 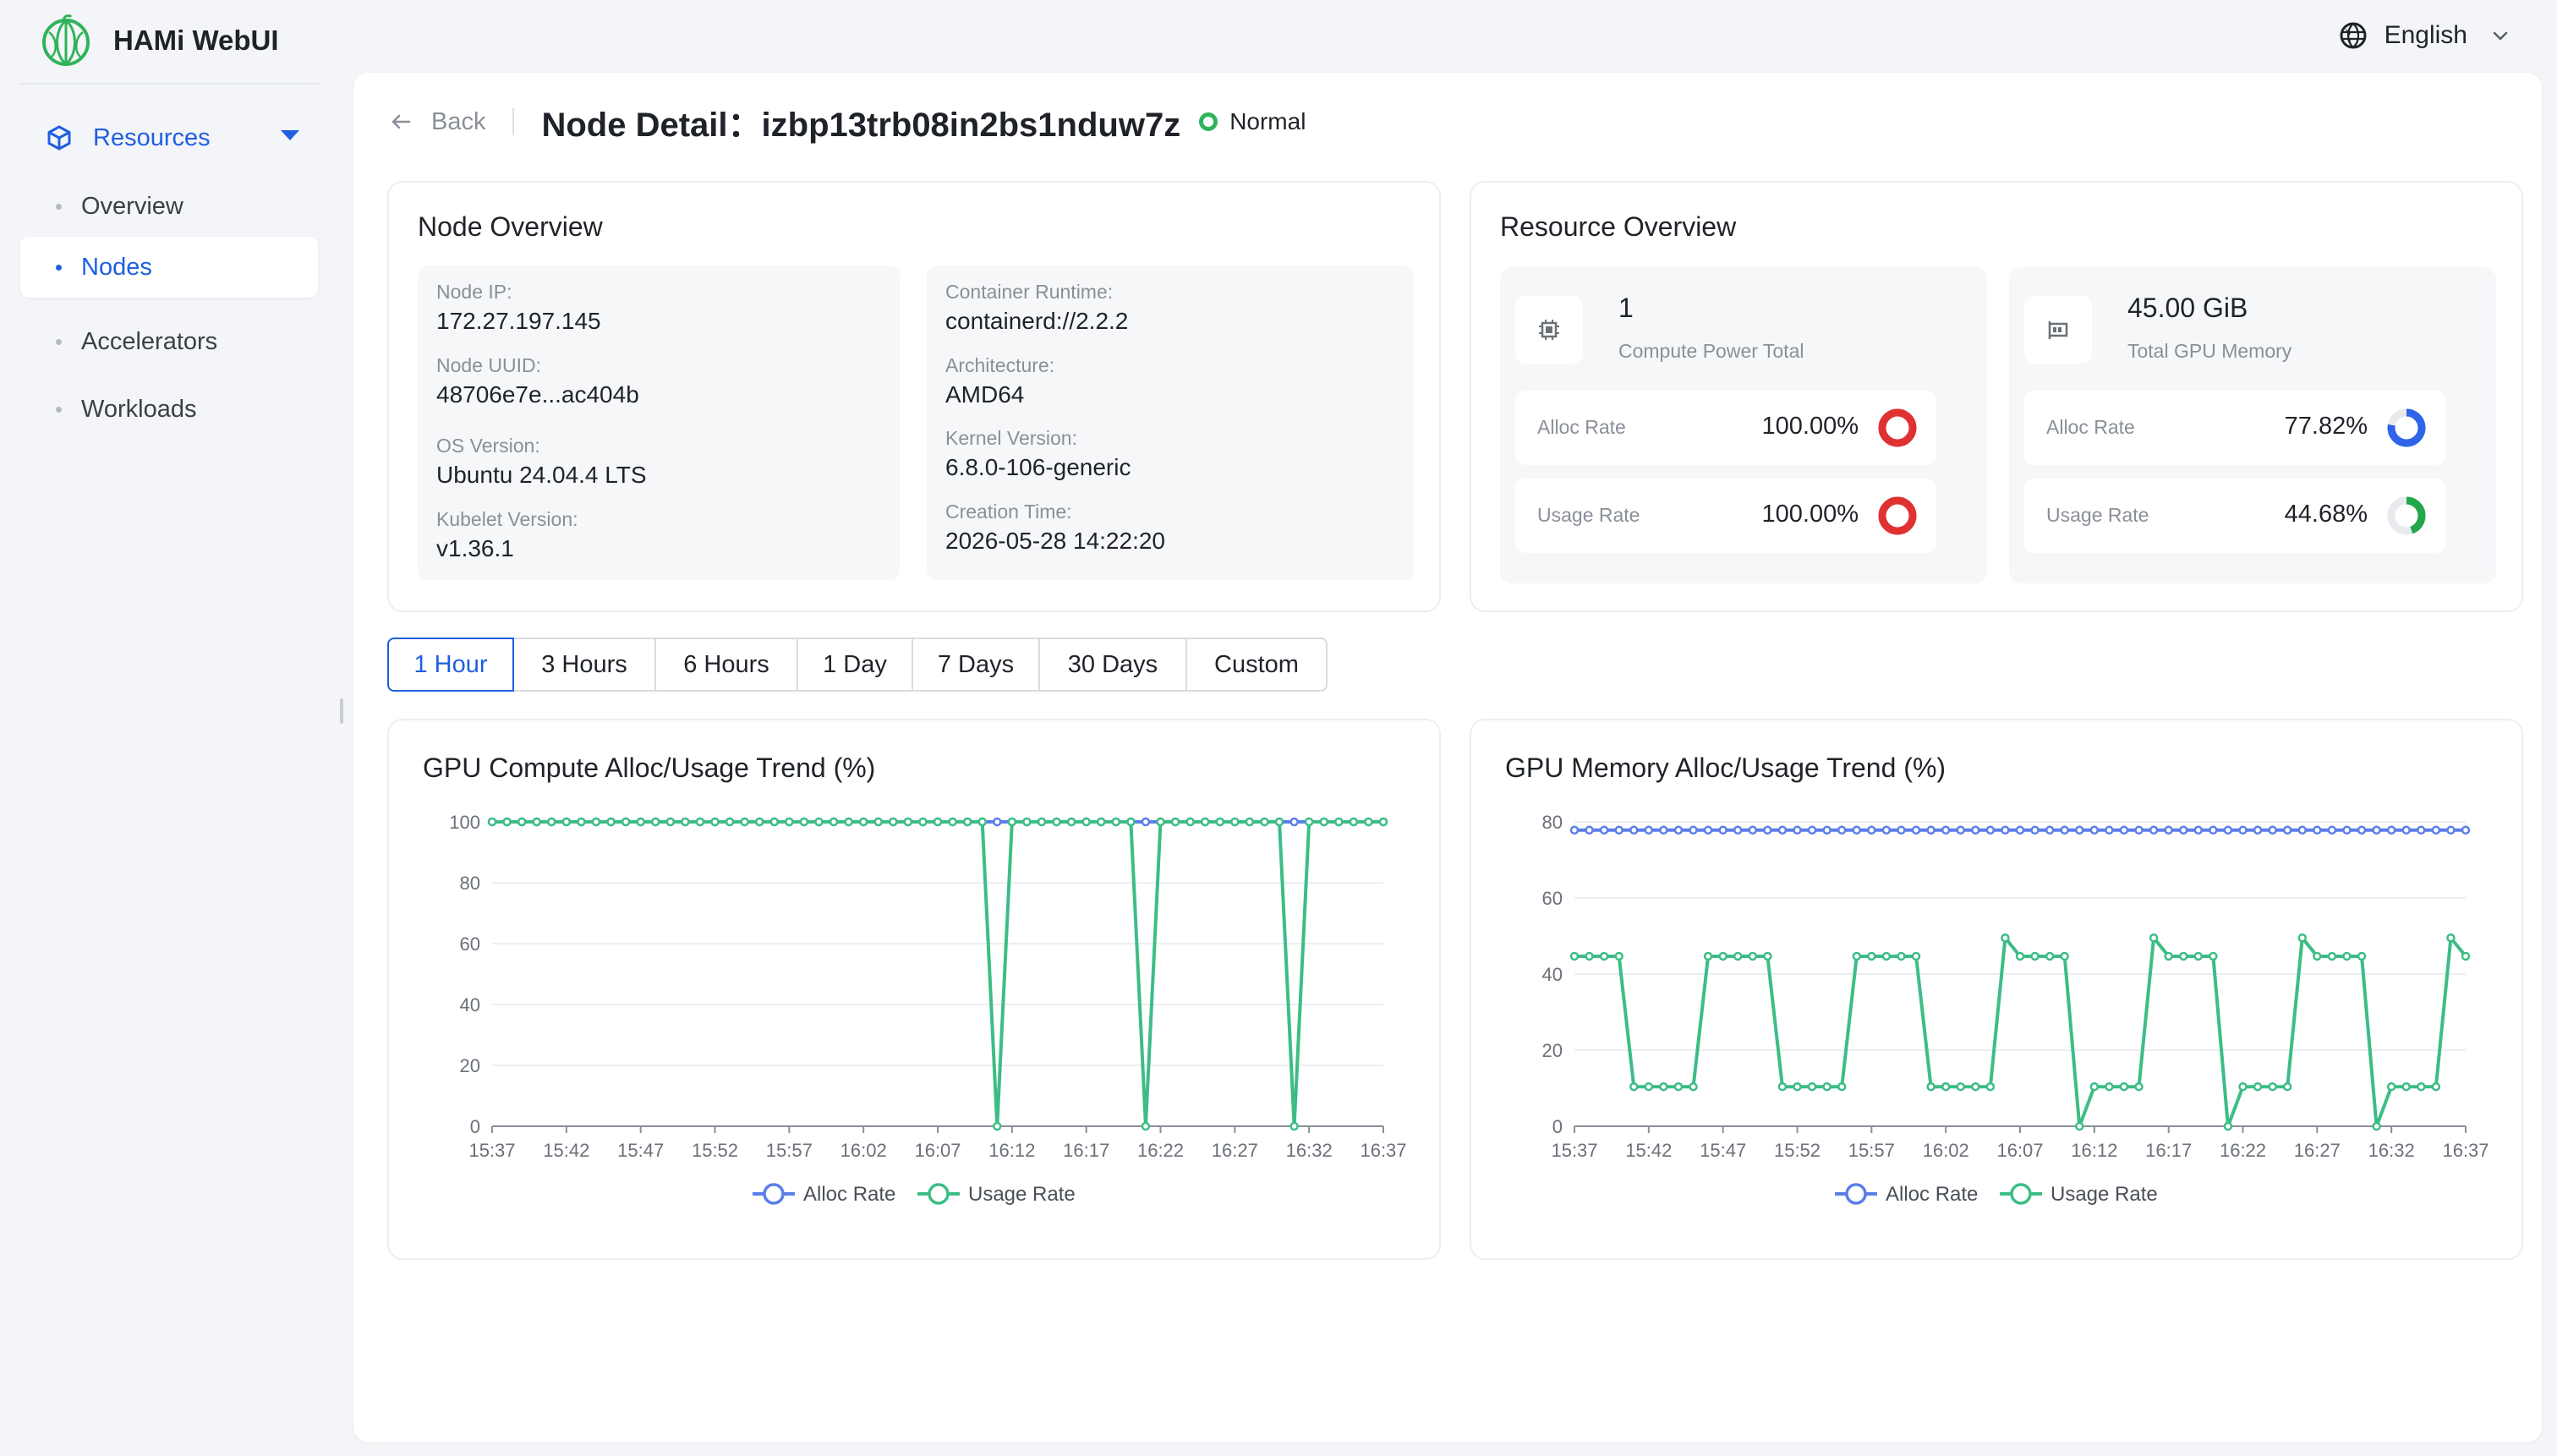 I want to click on legend-label: Alloc Rate, so click(x=849, y=1195).